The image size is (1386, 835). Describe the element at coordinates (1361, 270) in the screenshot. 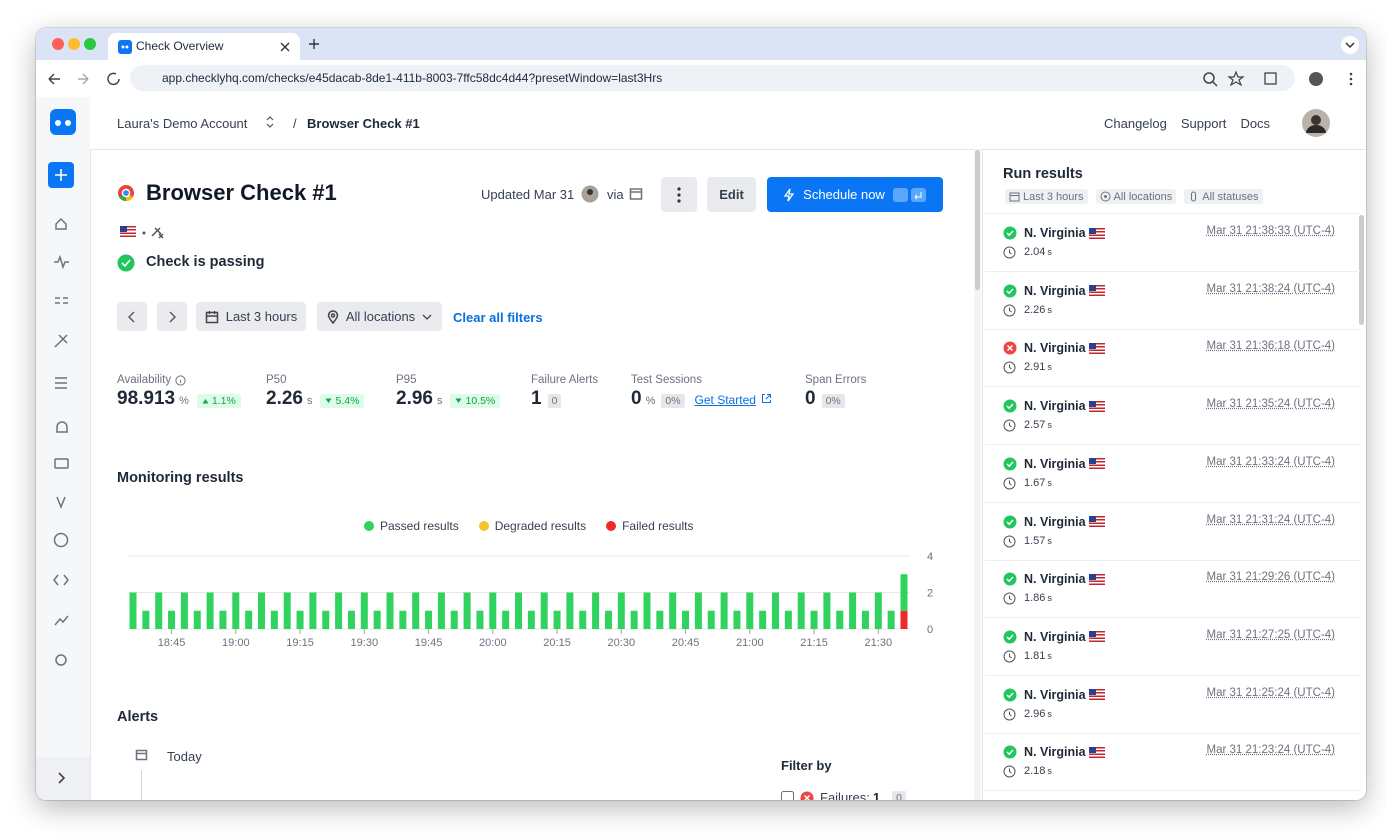

I see `panel-scrollbar` at that location.